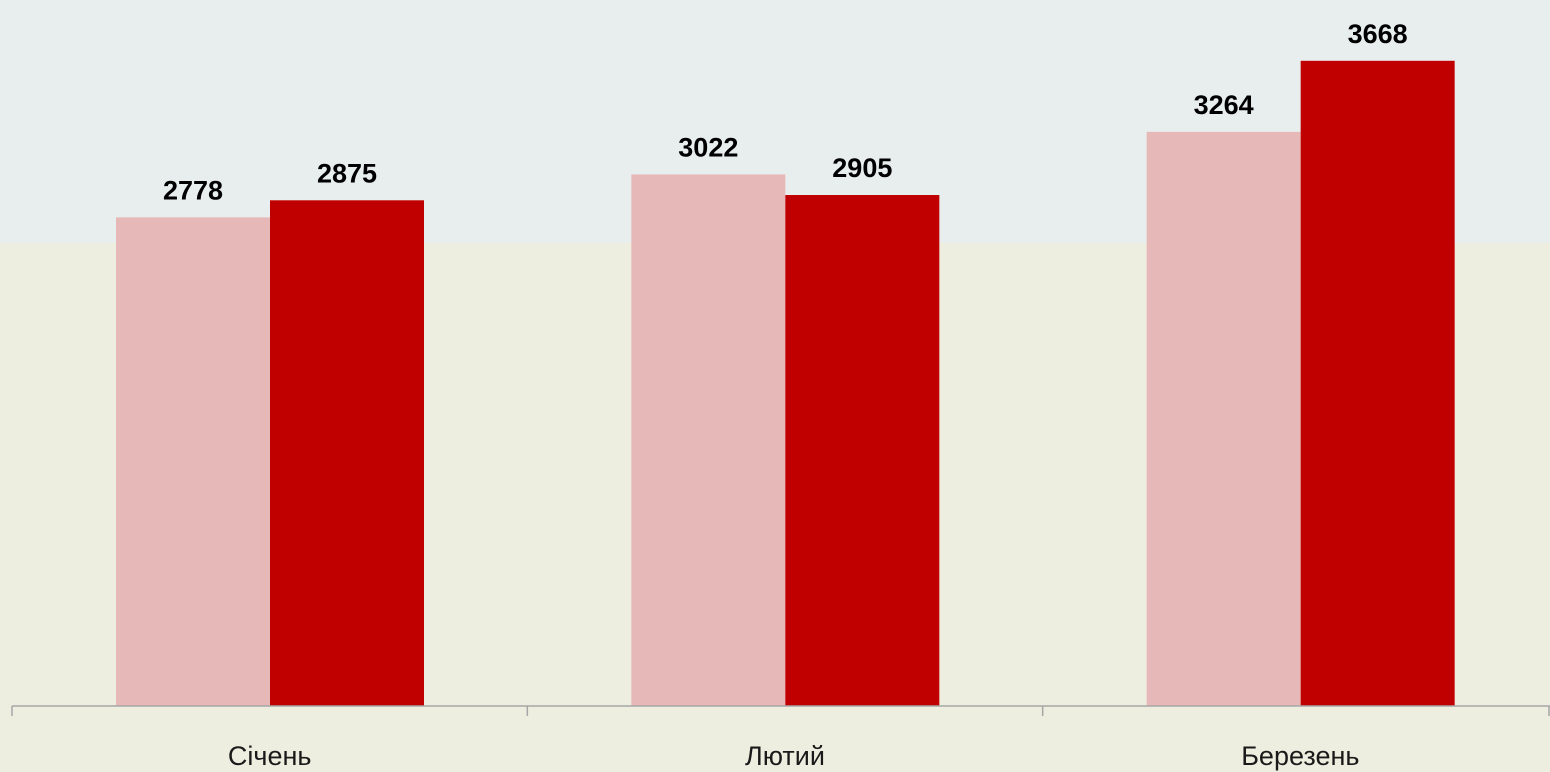 The image size is (1550, 772). What do you see at coordinates (1378, 34) in the screenshot?
I see `data-label-series-2-2: 3668` at bounding box center [1378, 34].